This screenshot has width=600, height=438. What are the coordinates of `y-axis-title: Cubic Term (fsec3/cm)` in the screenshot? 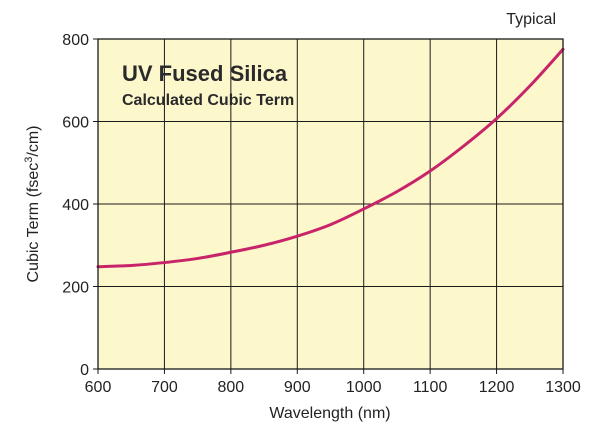 It's located at (32, 204).